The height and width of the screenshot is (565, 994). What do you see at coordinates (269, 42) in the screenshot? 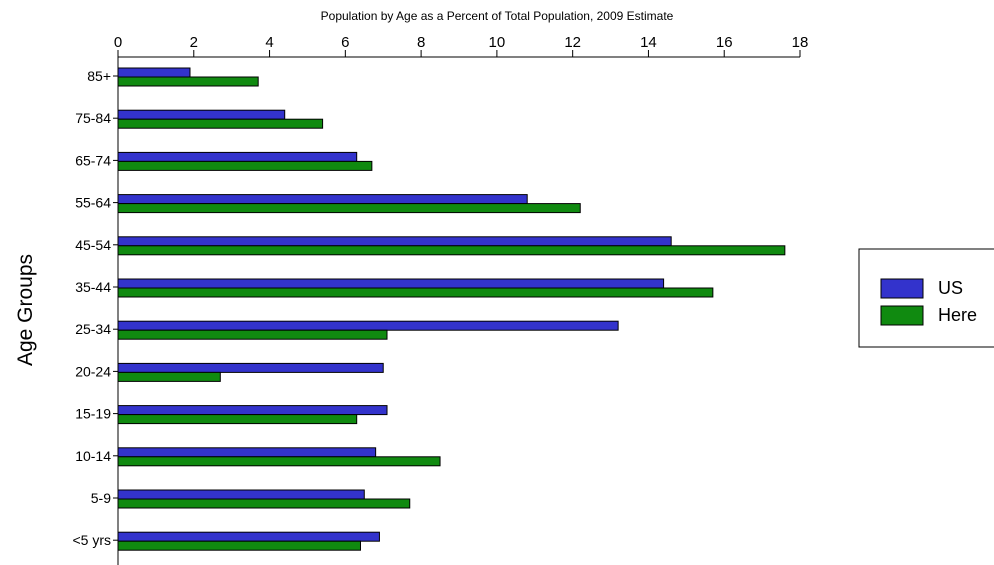
I see `x-tick-label: 4` at bounding box center [269, 42].